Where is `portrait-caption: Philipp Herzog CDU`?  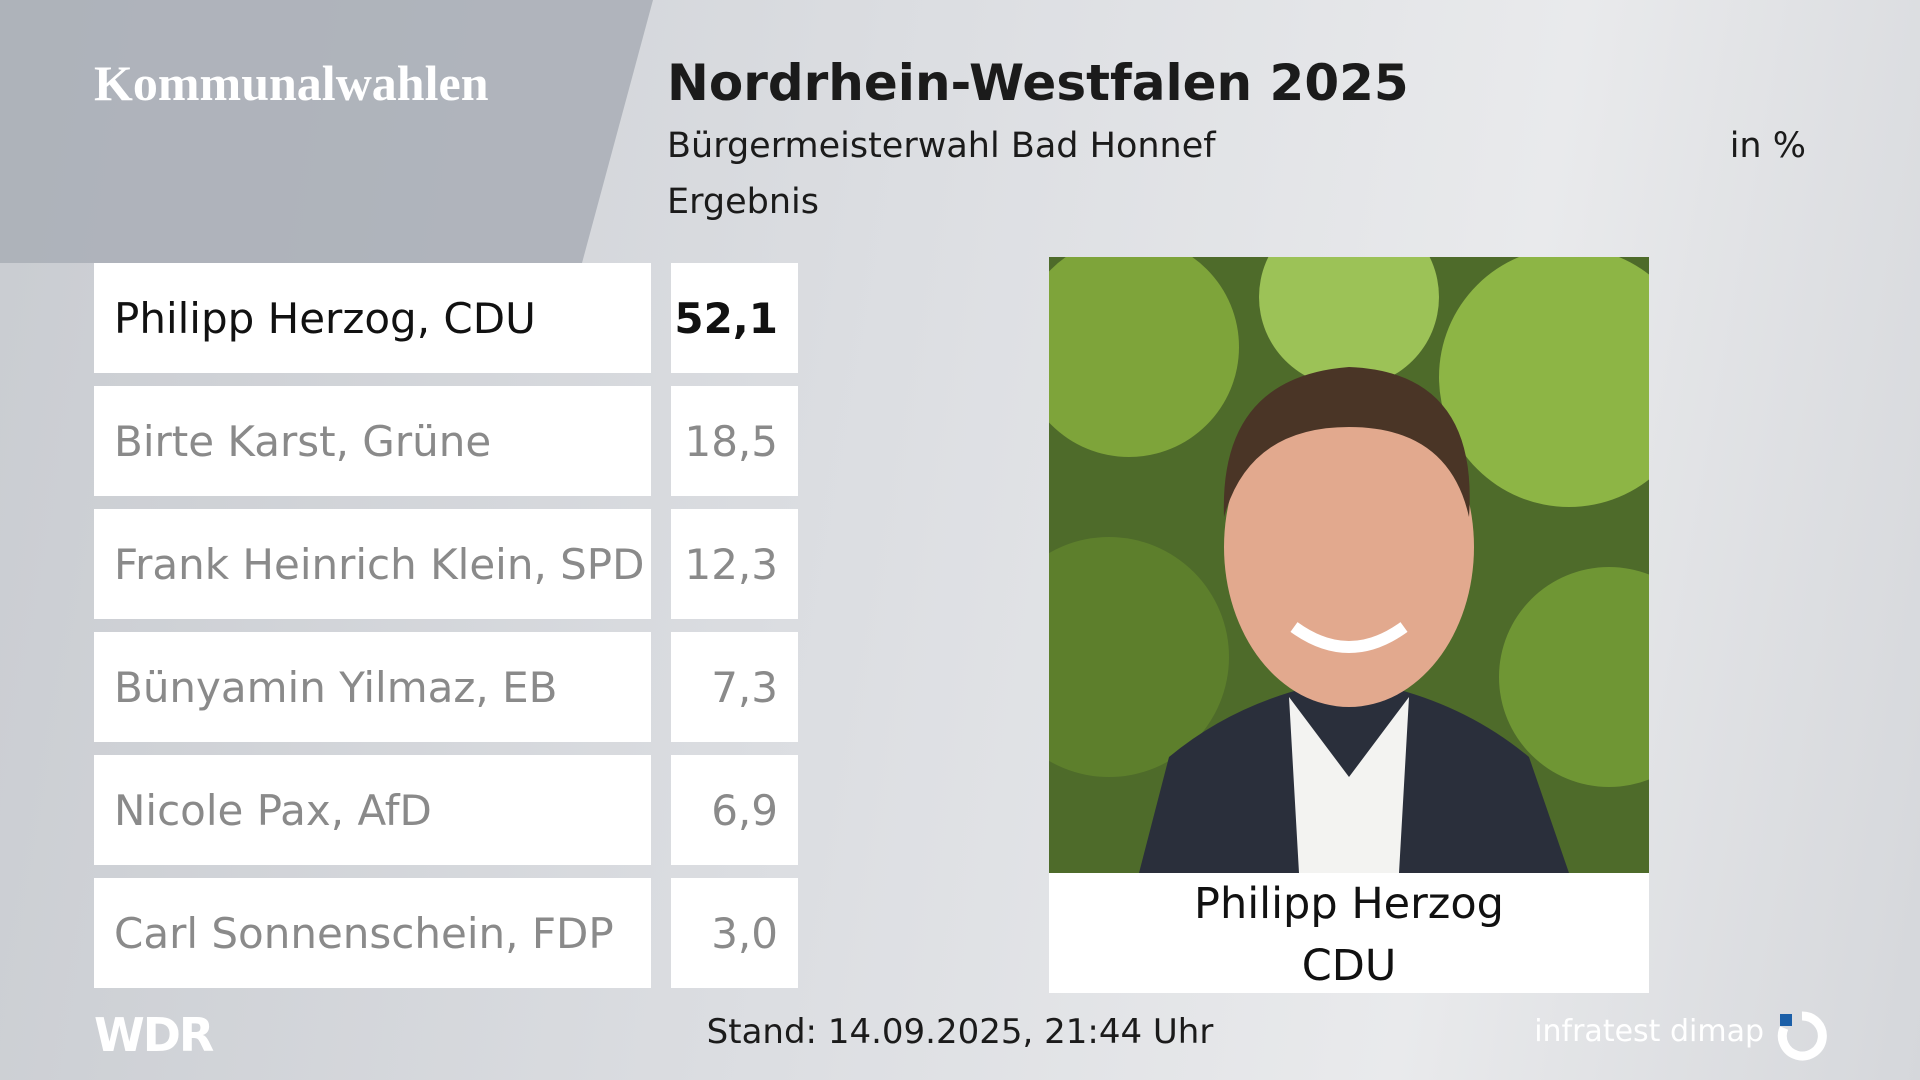 portrait-caption: Philipp Herzog CDU is located at coordinates (1349, 933).